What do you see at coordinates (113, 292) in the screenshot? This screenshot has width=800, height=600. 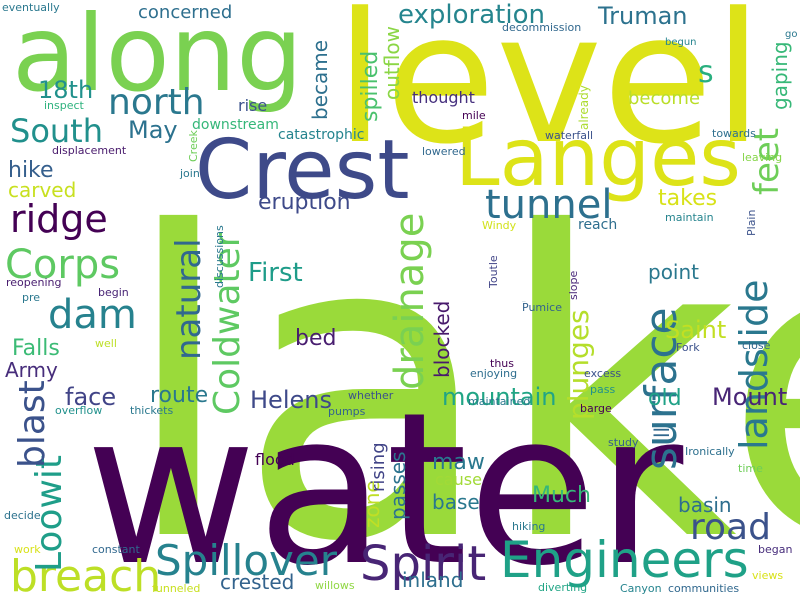 I see `word-begin: begin` at bounding box center [113, 292].